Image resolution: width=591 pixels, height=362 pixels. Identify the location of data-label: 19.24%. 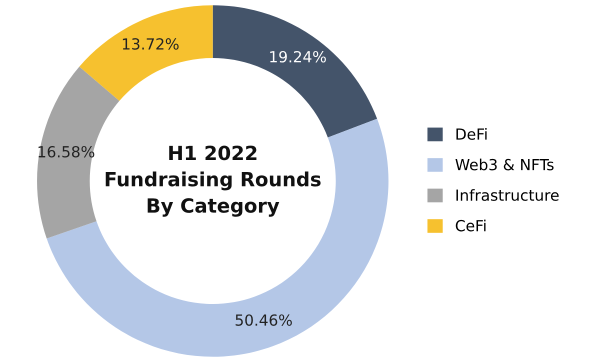
(298, 56).